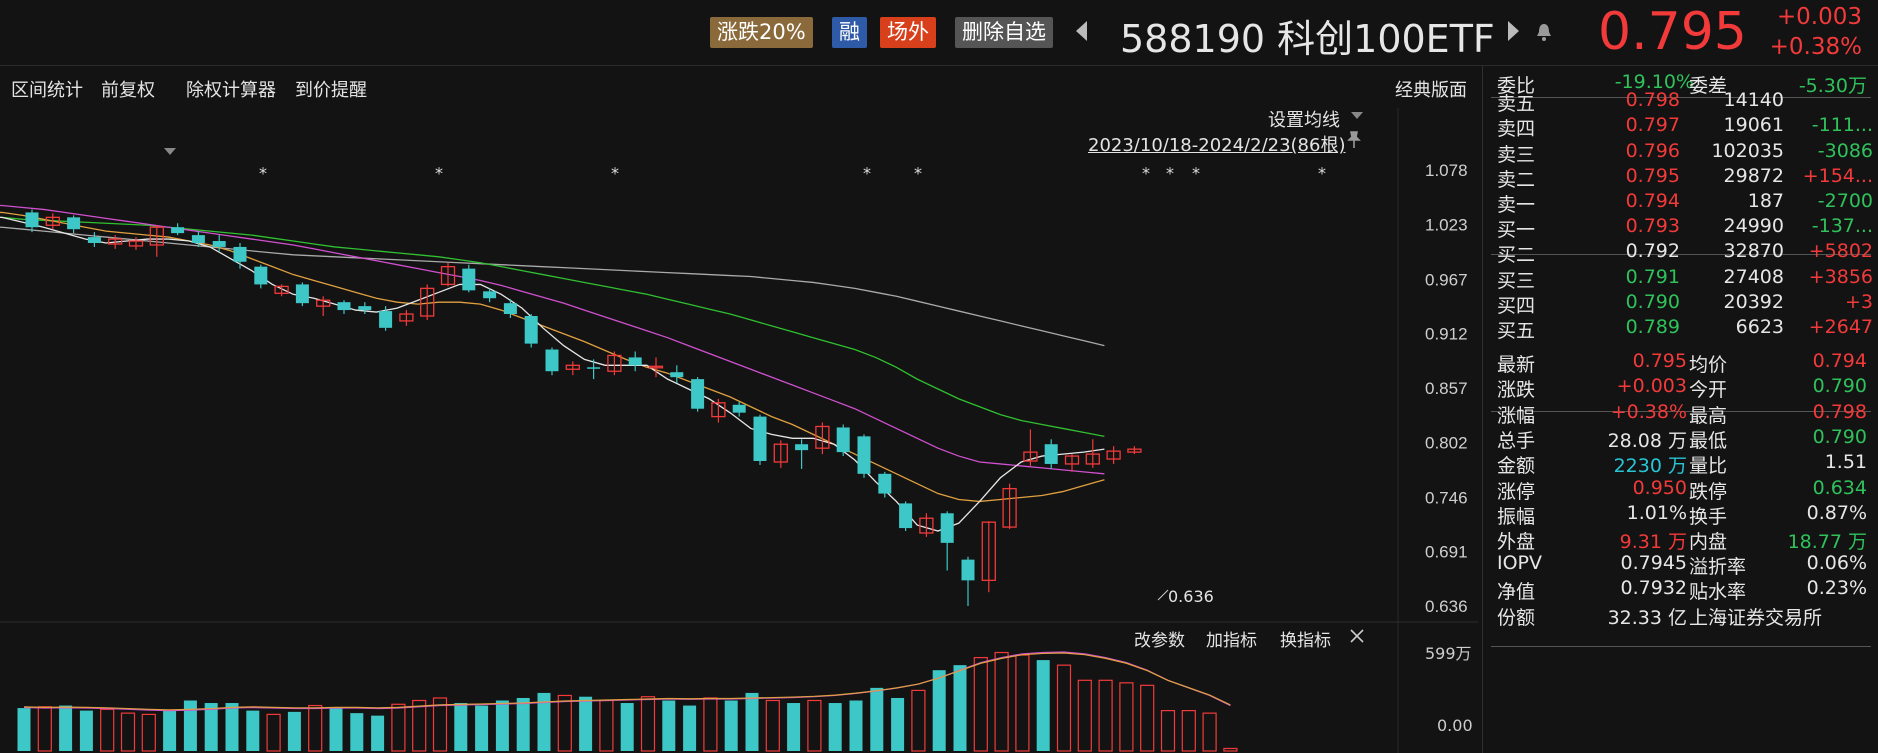  What do you see at coordinates (1354, 140) in the screenshot?
I see `pin-icon` at bounding box center [1354, 140].